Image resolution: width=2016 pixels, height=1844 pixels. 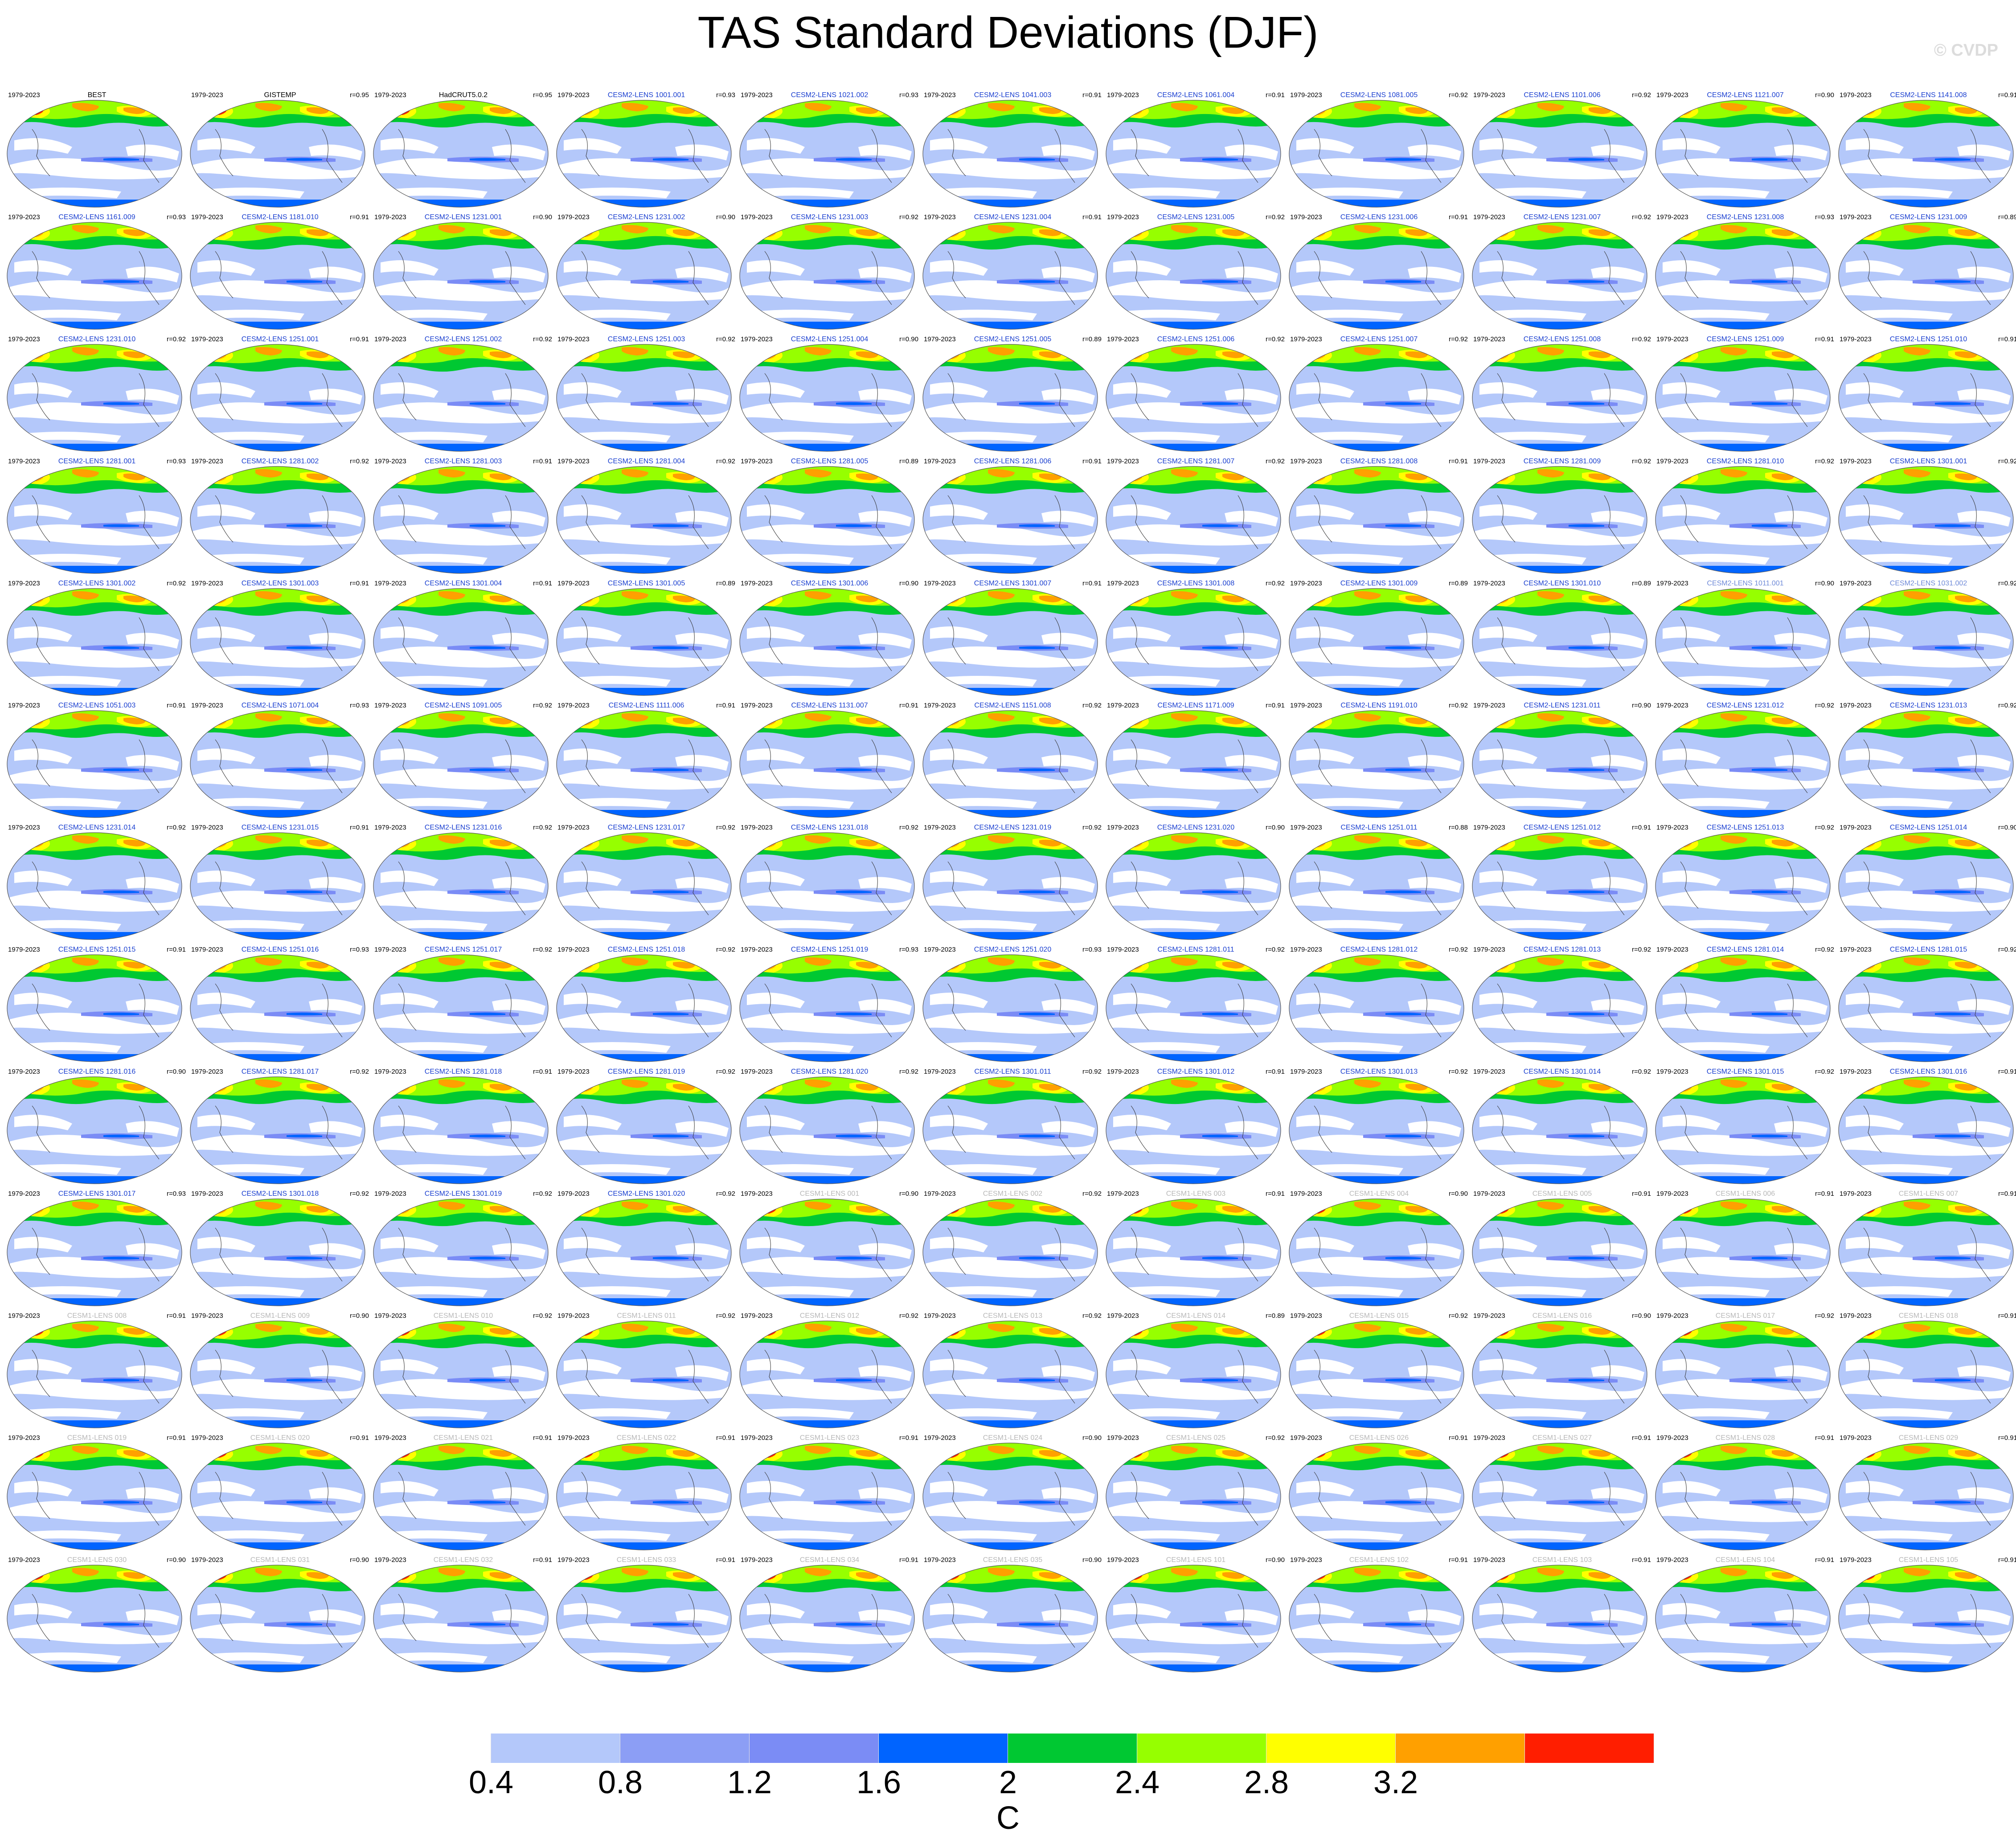 What do you see at coordinates (646, 1371) in the screenshot?
I see `map-panel: 1979-2023 CESM1-LENS 011 r=0.92` at bounding box center [646, 1371].